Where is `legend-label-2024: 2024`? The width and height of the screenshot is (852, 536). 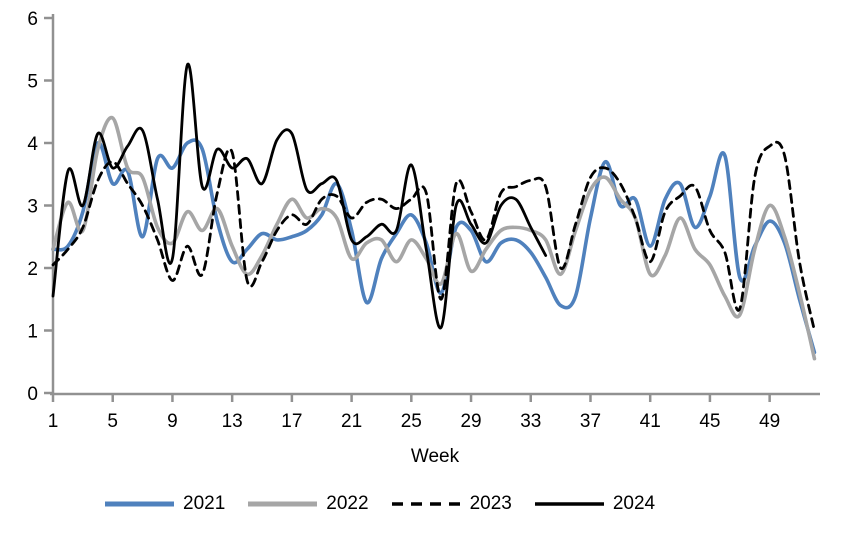 legend-label-2024: 2024 is located at coordinates (634, 503).